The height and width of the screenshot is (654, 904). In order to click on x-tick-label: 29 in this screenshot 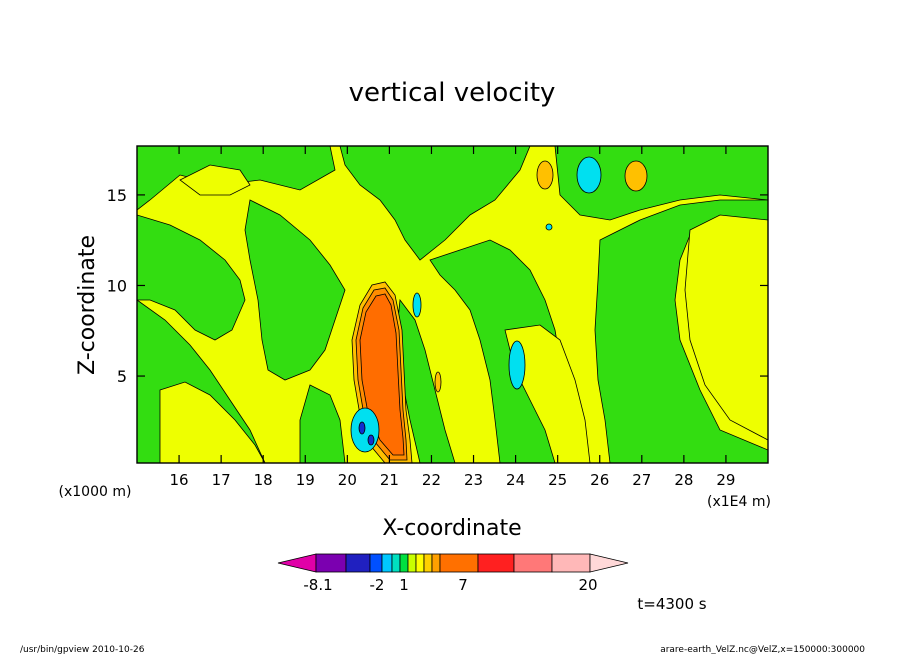, I will do `click(725, 480)`.